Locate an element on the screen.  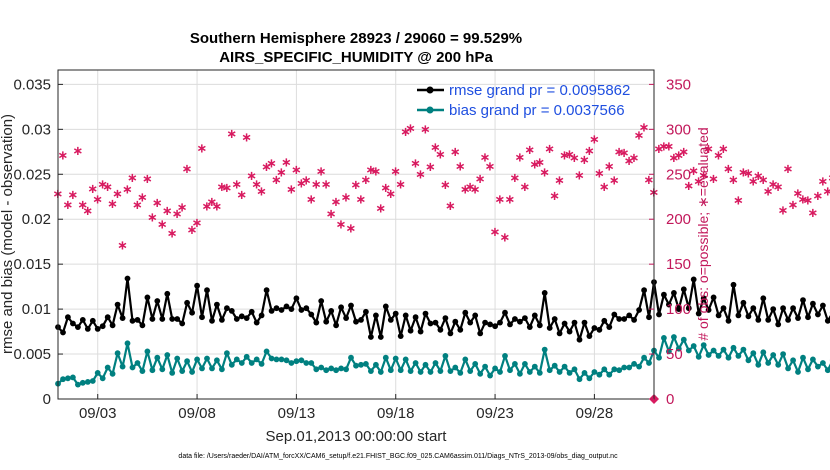
x-tick-label: 09/23 is located at coordinates (495, 413).